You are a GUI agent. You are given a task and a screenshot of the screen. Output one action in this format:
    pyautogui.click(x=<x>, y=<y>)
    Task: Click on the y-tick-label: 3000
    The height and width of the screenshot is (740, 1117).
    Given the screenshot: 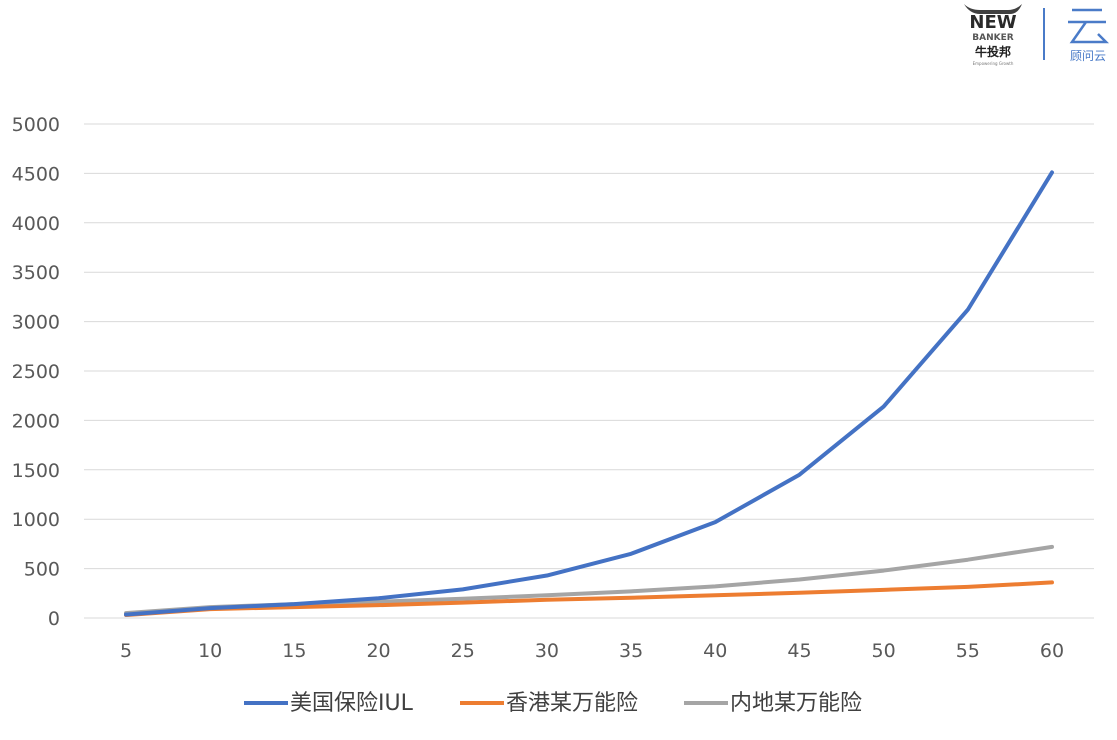 What is the action you would take?
    pyautogui.click(x=36, y=323)
    